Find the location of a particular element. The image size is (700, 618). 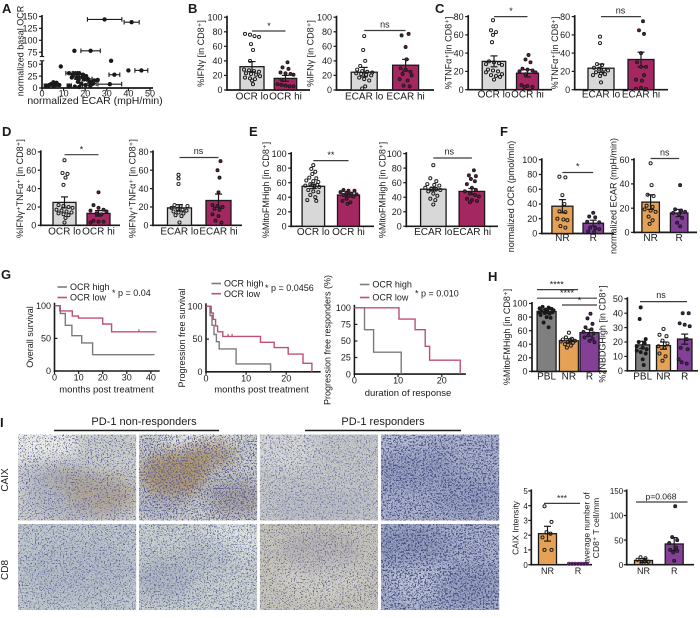

svg-text: %MitoFMHigh [in CD8⁺] is located at coordinates (507, 337).